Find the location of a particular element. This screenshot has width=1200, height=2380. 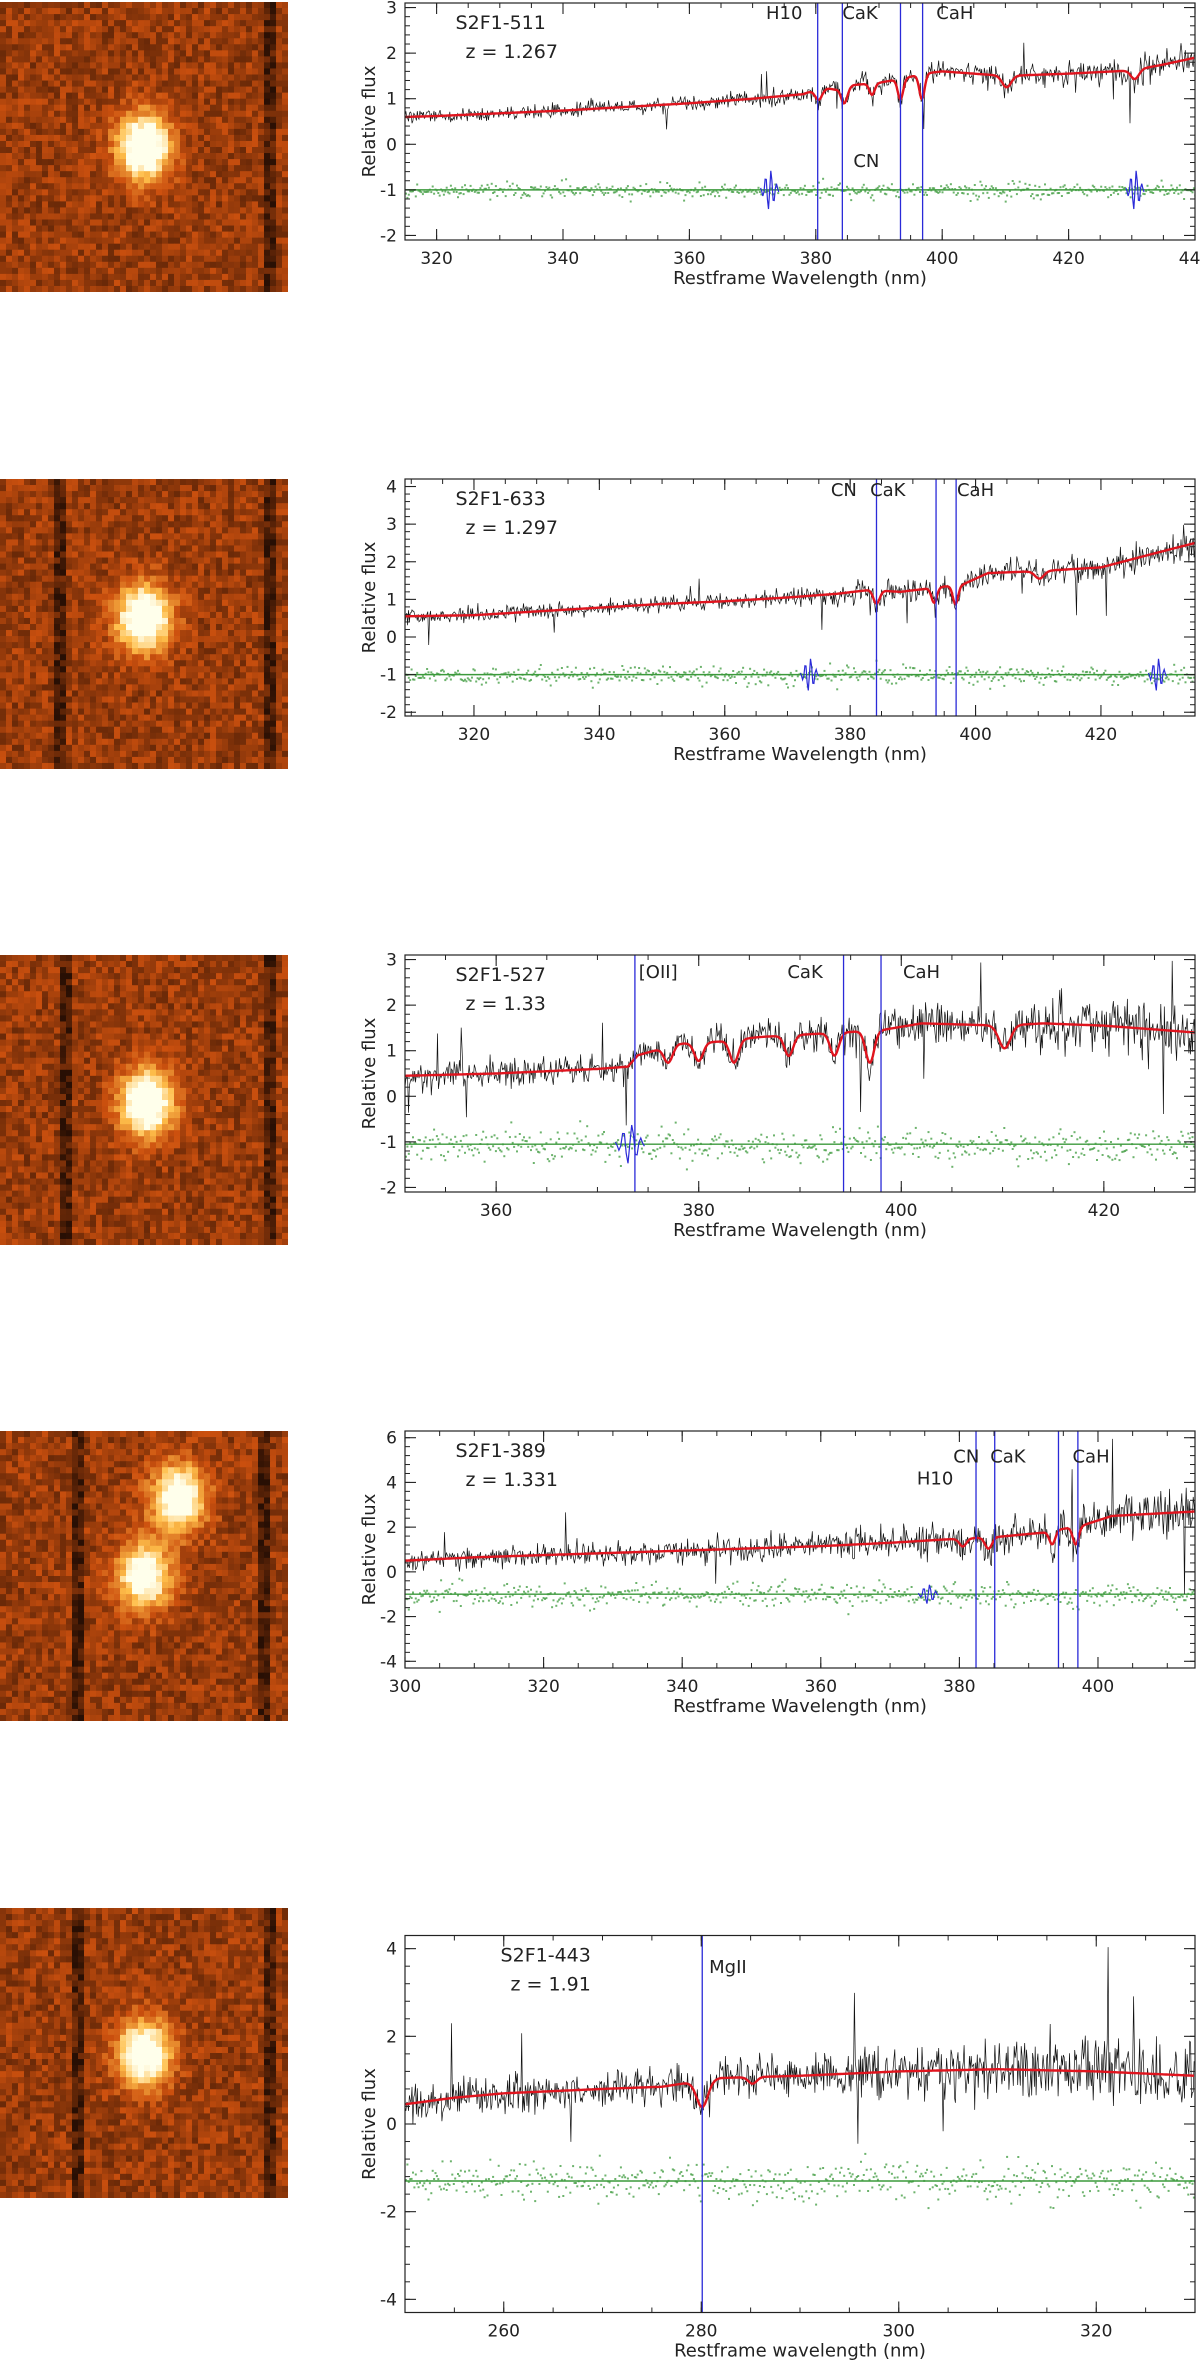

object-name-label: S2F1-511 is located at coordinates (501, 23).